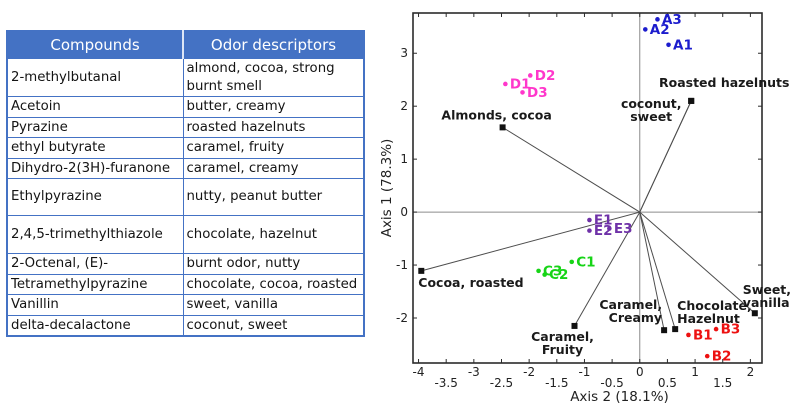 This screenshot has width=800, height=415. What do you see at coordinates (695, 272) in the screenshot?
I see `loading-vector-chocolate-hazelnut: Chocolate,Hazelnut` at bounding box center [695, 272].